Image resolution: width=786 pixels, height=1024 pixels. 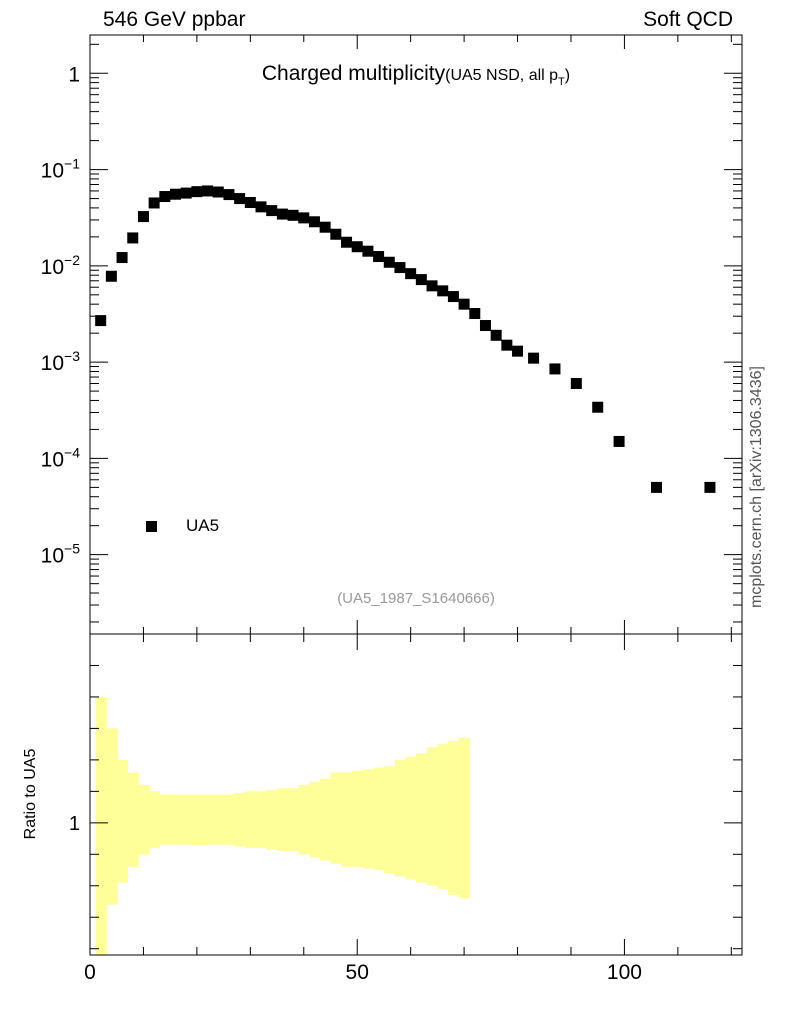 I want to click on ratio-y-axis-label: Ratio to UA5, so click(x=30, y=794).